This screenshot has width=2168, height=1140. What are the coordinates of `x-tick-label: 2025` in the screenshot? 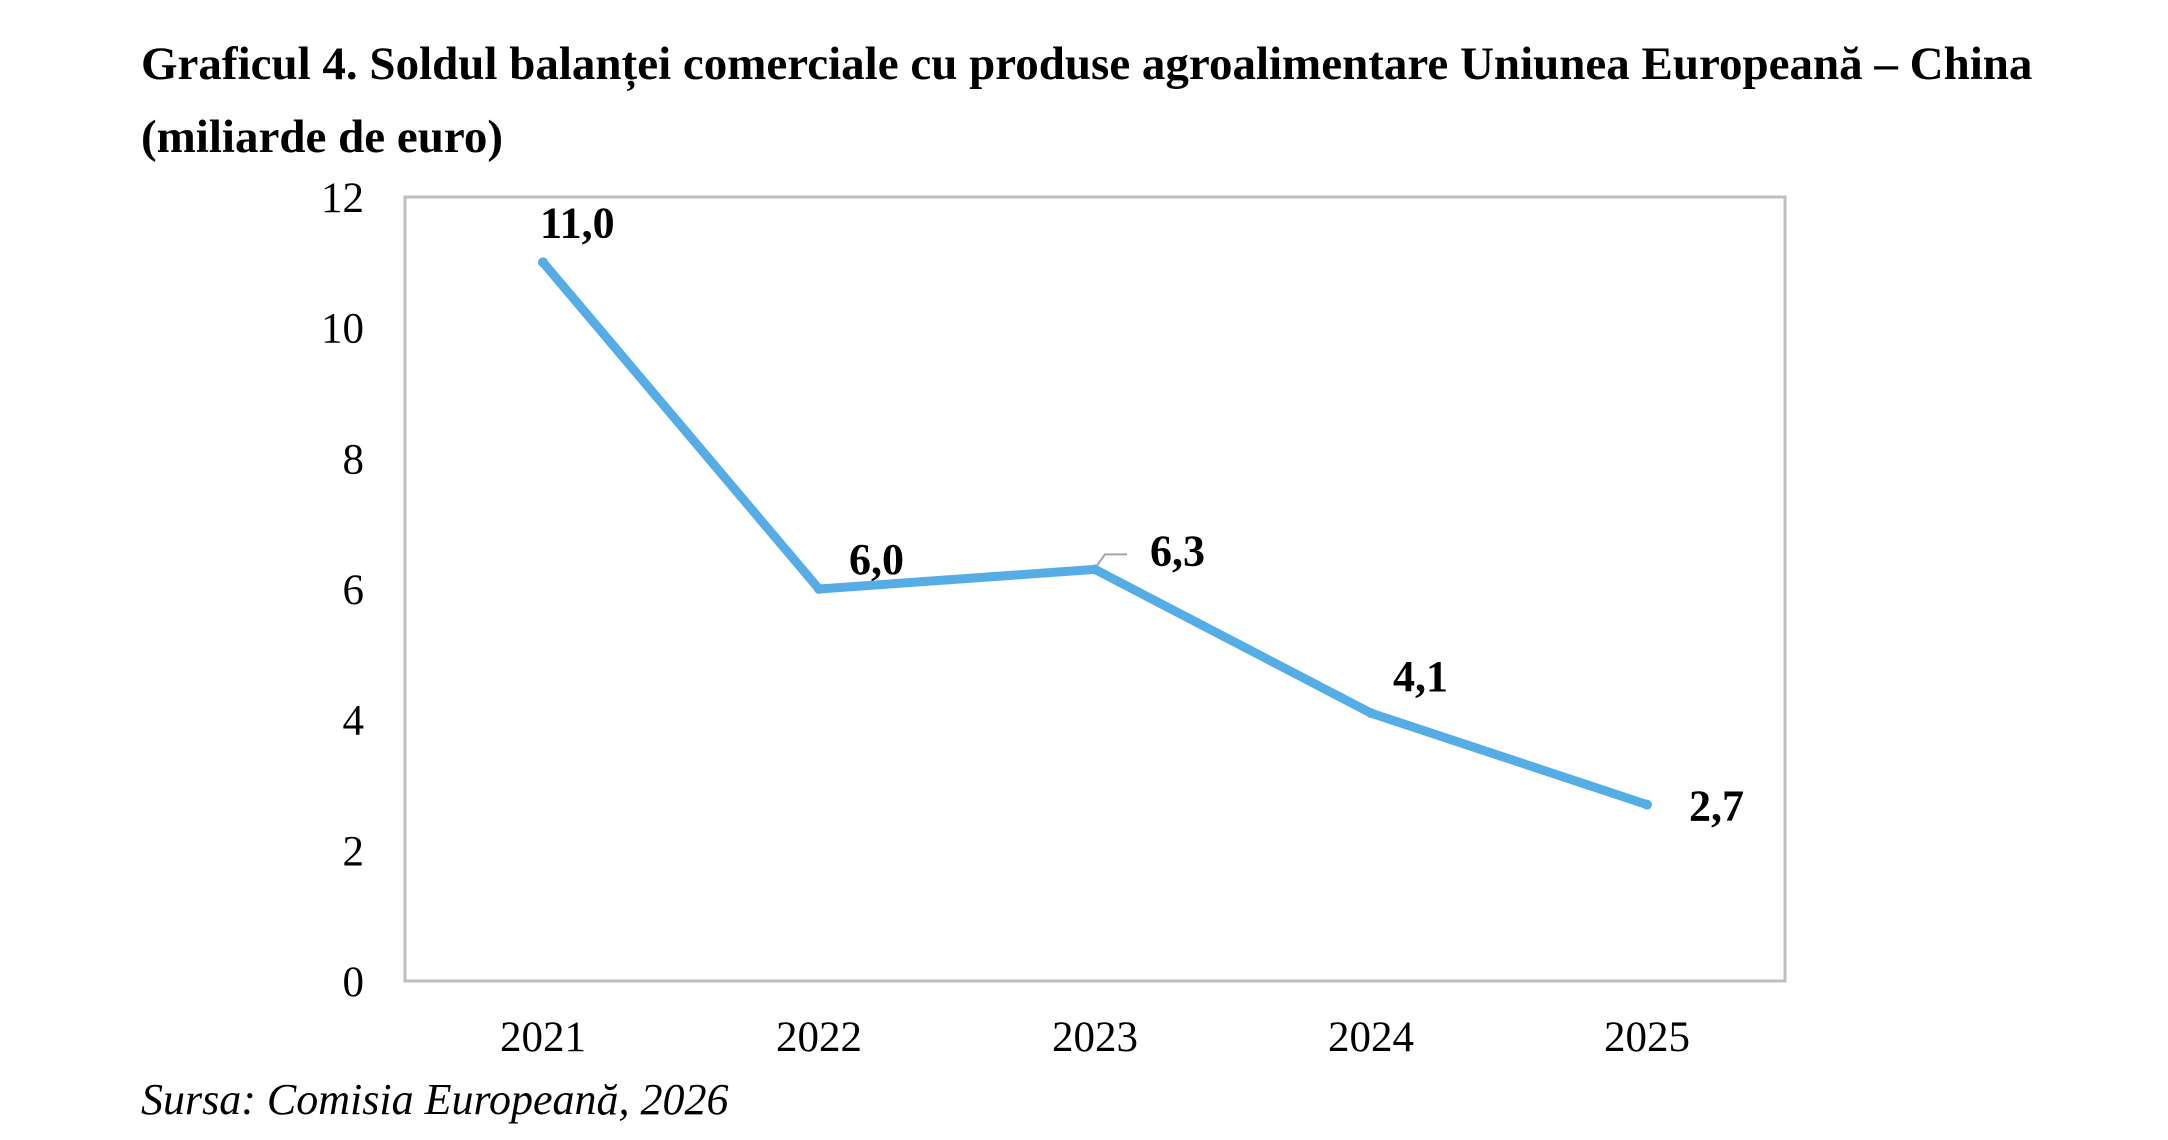 It's located at (1647, 1037).